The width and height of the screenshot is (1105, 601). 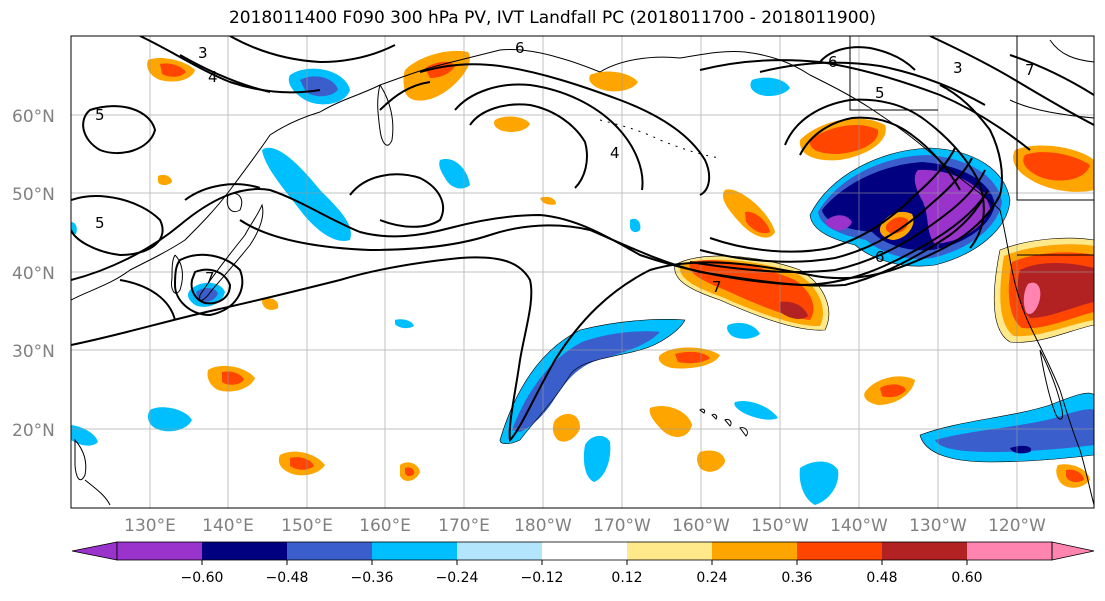 What do you see at coordinates (512, 124) in the screenshot?
I see `anomaly-bering2-orange` at bounding box center [512, 124].